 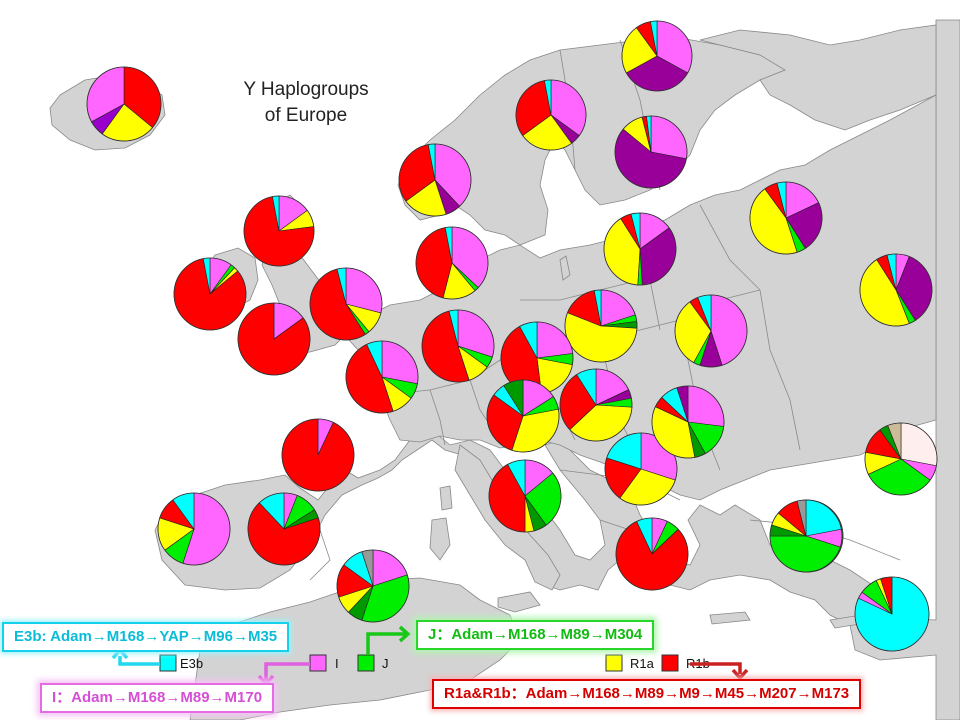 I want to click on pie-scotland, so click(x=279, y=231).